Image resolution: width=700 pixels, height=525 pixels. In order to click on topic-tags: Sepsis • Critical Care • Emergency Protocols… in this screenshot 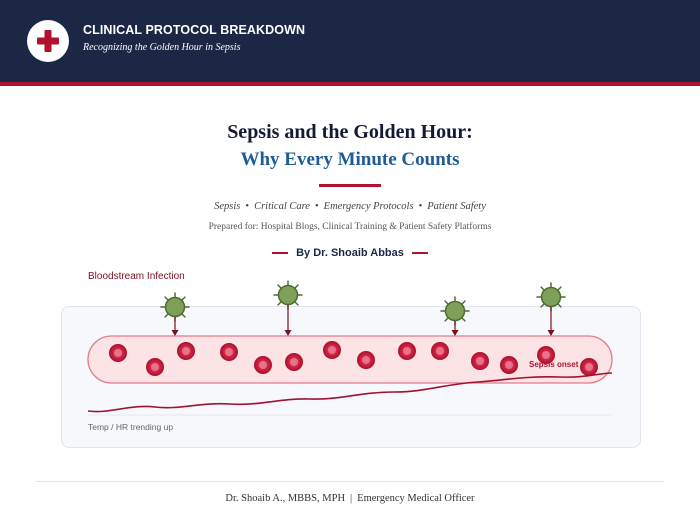, I will do `click(350, 206)`.